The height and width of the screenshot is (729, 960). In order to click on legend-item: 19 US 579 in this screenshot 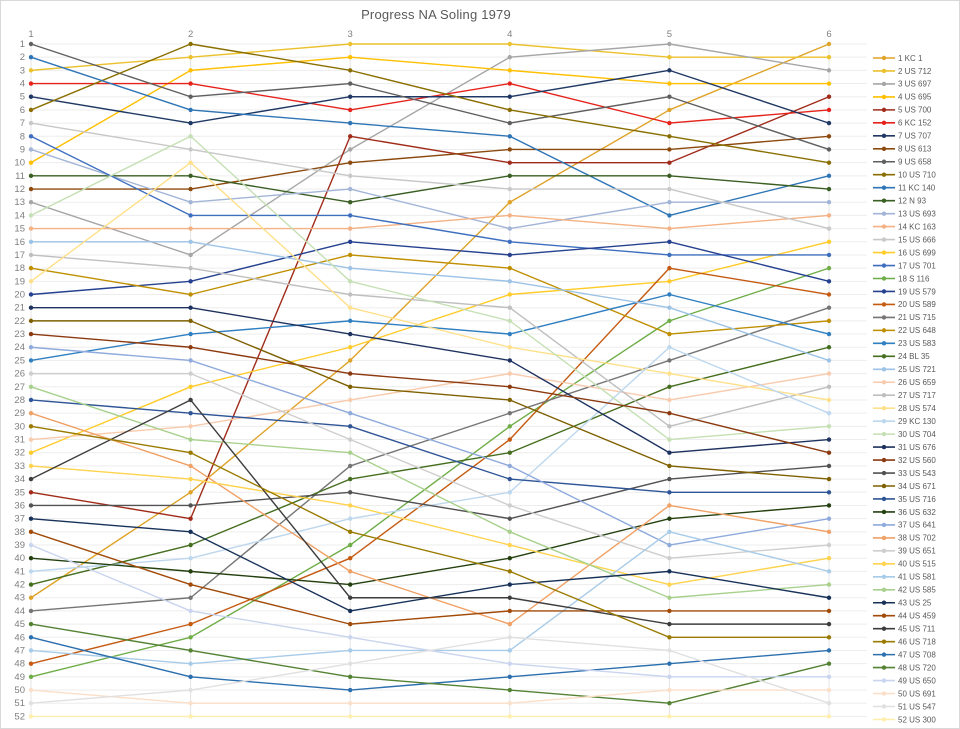, I will do `click(904, 291)`.